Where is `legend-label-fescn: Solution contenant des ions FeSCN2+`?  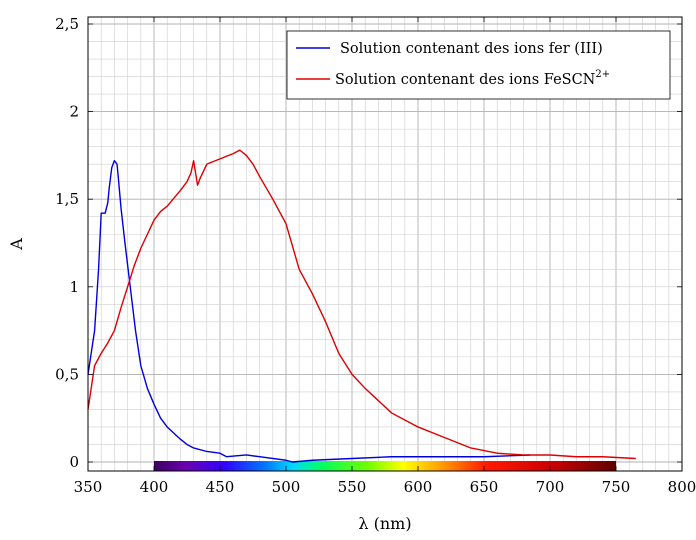 legend-label-fescn: Solution contenant des ions FeSCN2+ is located at coordinates (472, 78).